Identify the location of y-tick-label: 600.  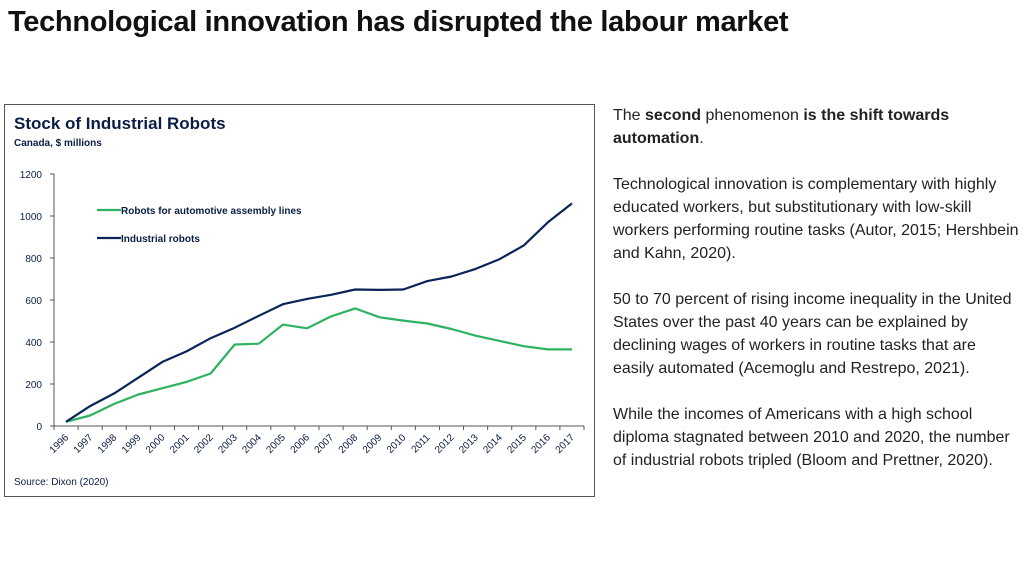
(33, 301).